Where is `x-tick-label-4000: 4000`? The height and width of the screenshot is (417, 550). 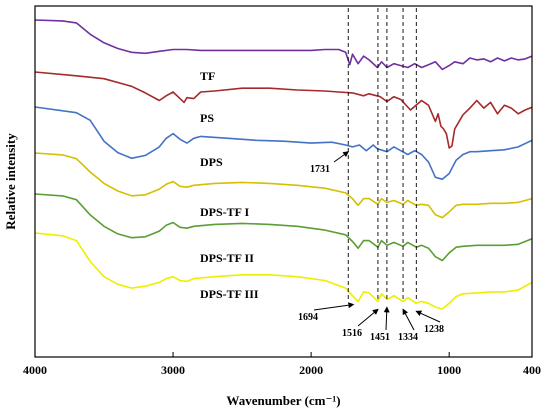
x-tick-label-4000: 4000 is located at coordinates (35, 370).